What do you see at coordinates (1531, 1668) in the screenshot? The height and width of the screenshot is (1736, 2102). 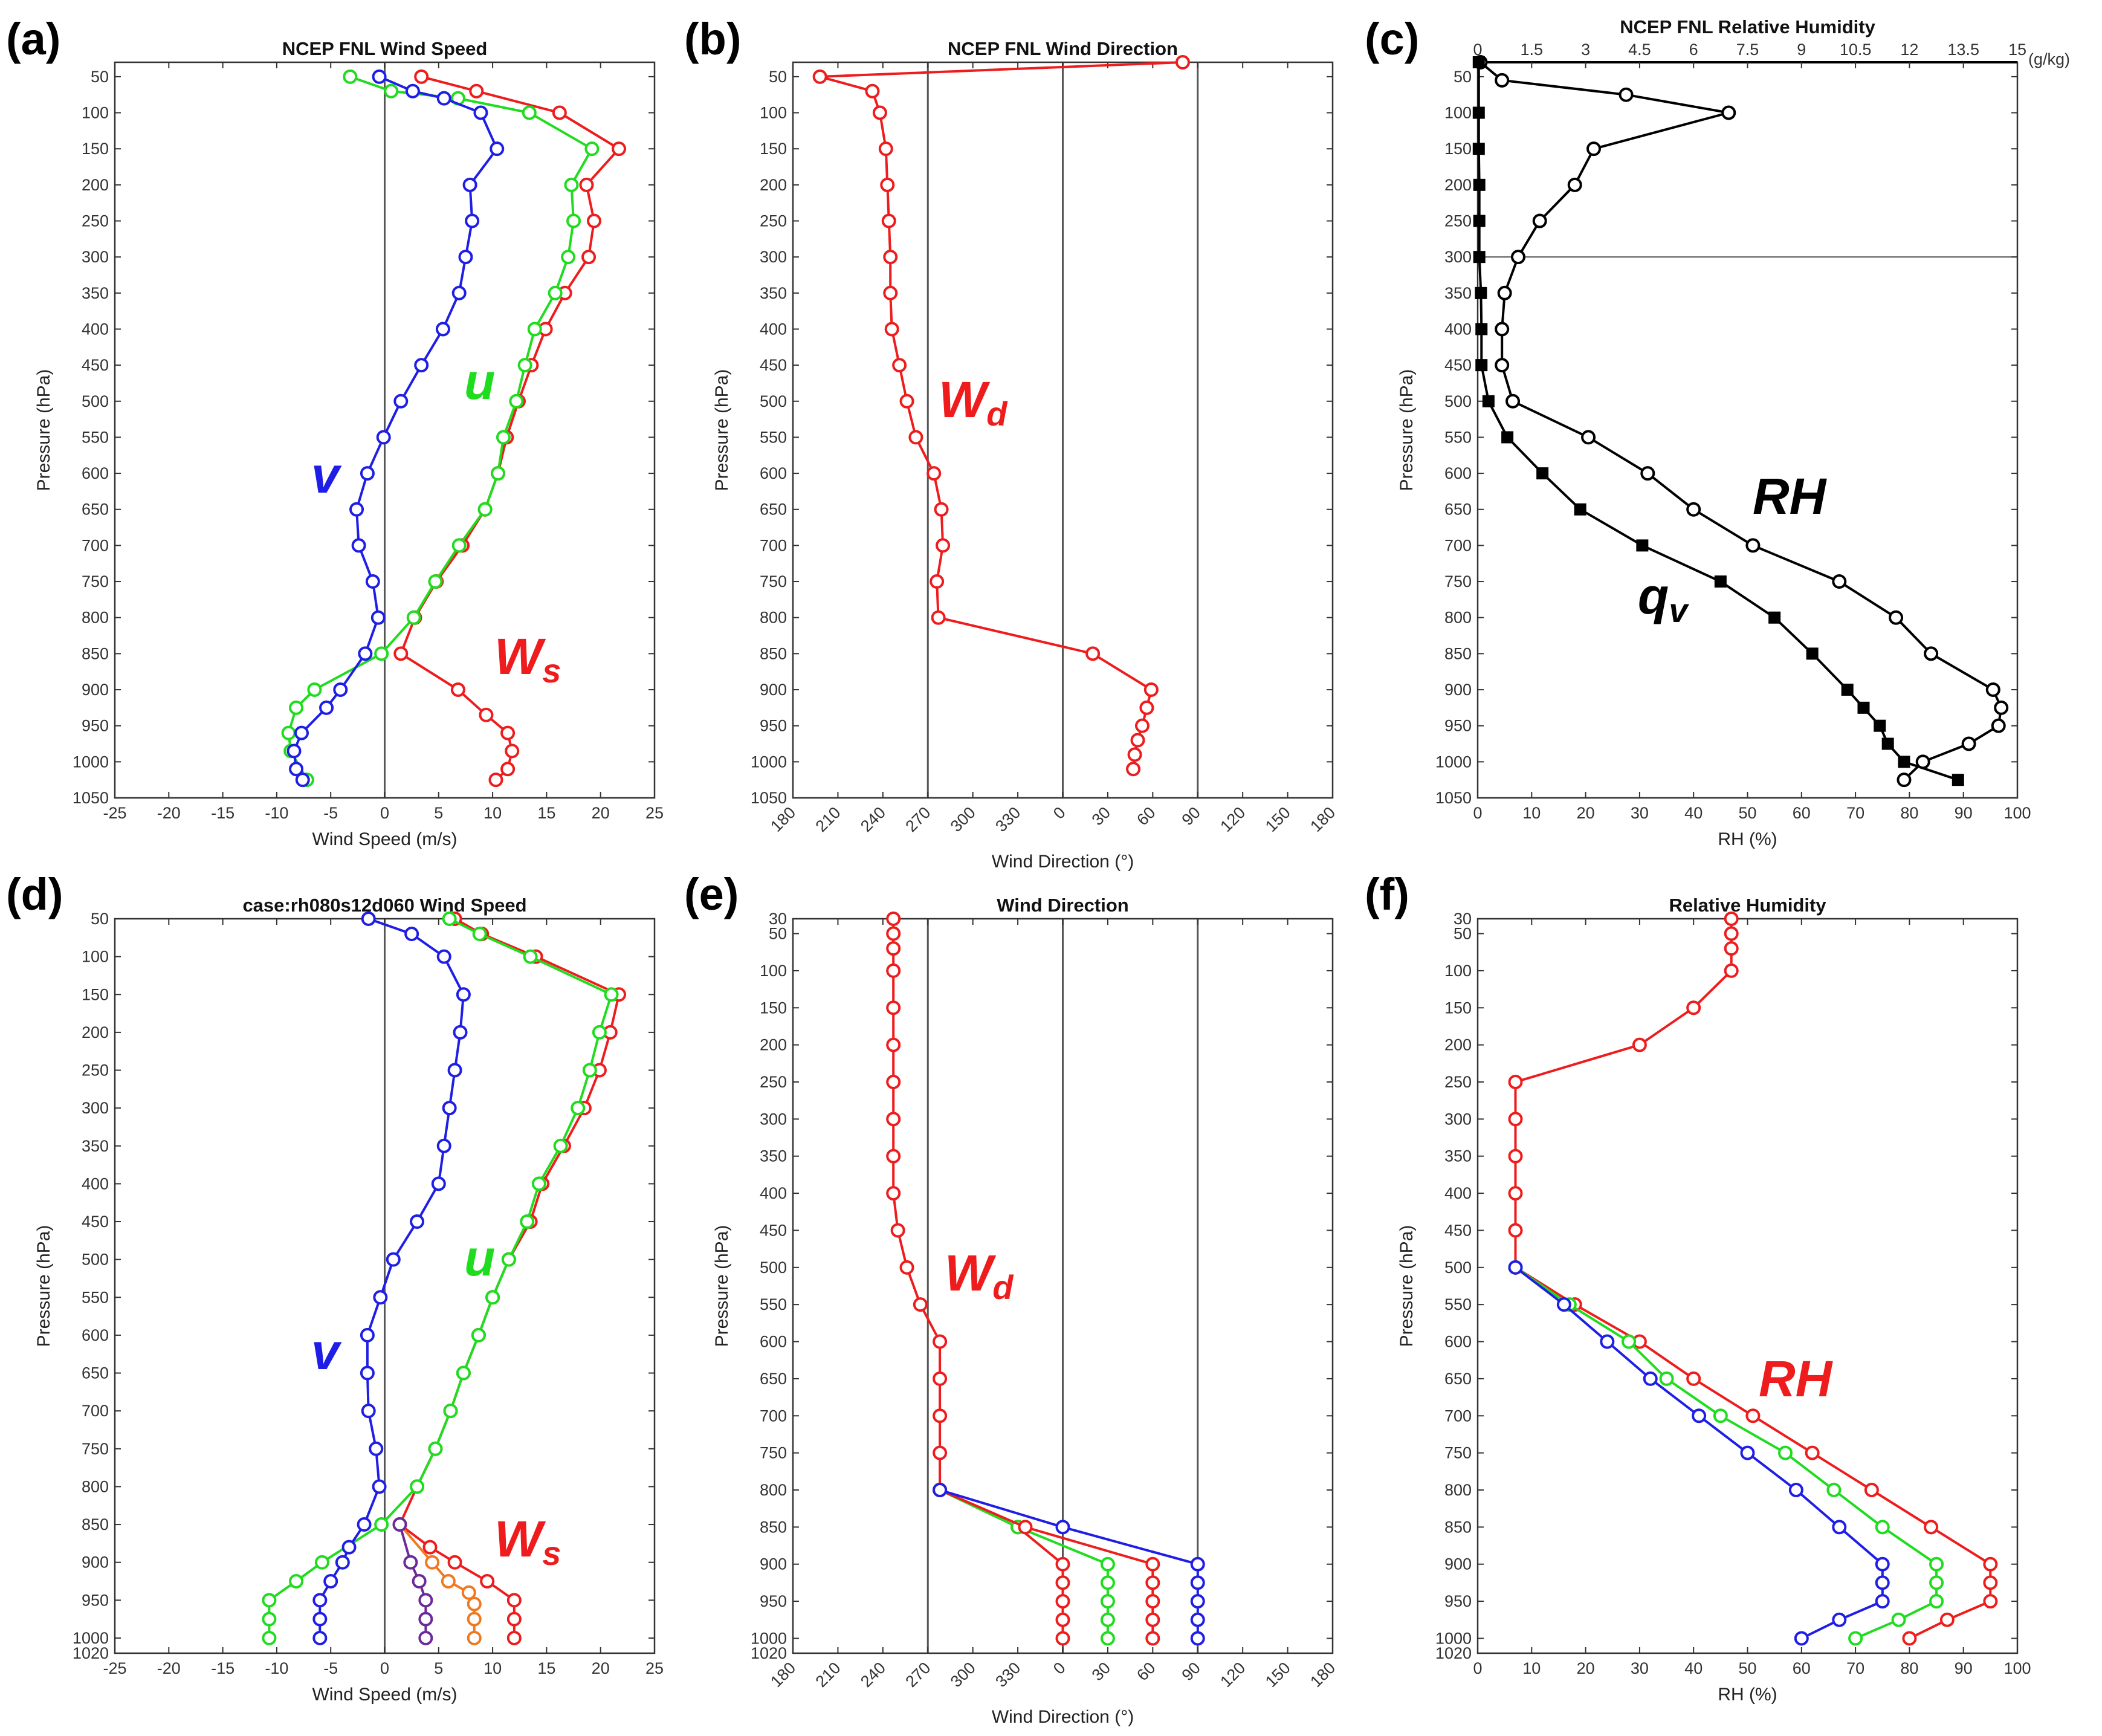 I see `x-tick-label: 10` at bounding box center [1531, 1668].